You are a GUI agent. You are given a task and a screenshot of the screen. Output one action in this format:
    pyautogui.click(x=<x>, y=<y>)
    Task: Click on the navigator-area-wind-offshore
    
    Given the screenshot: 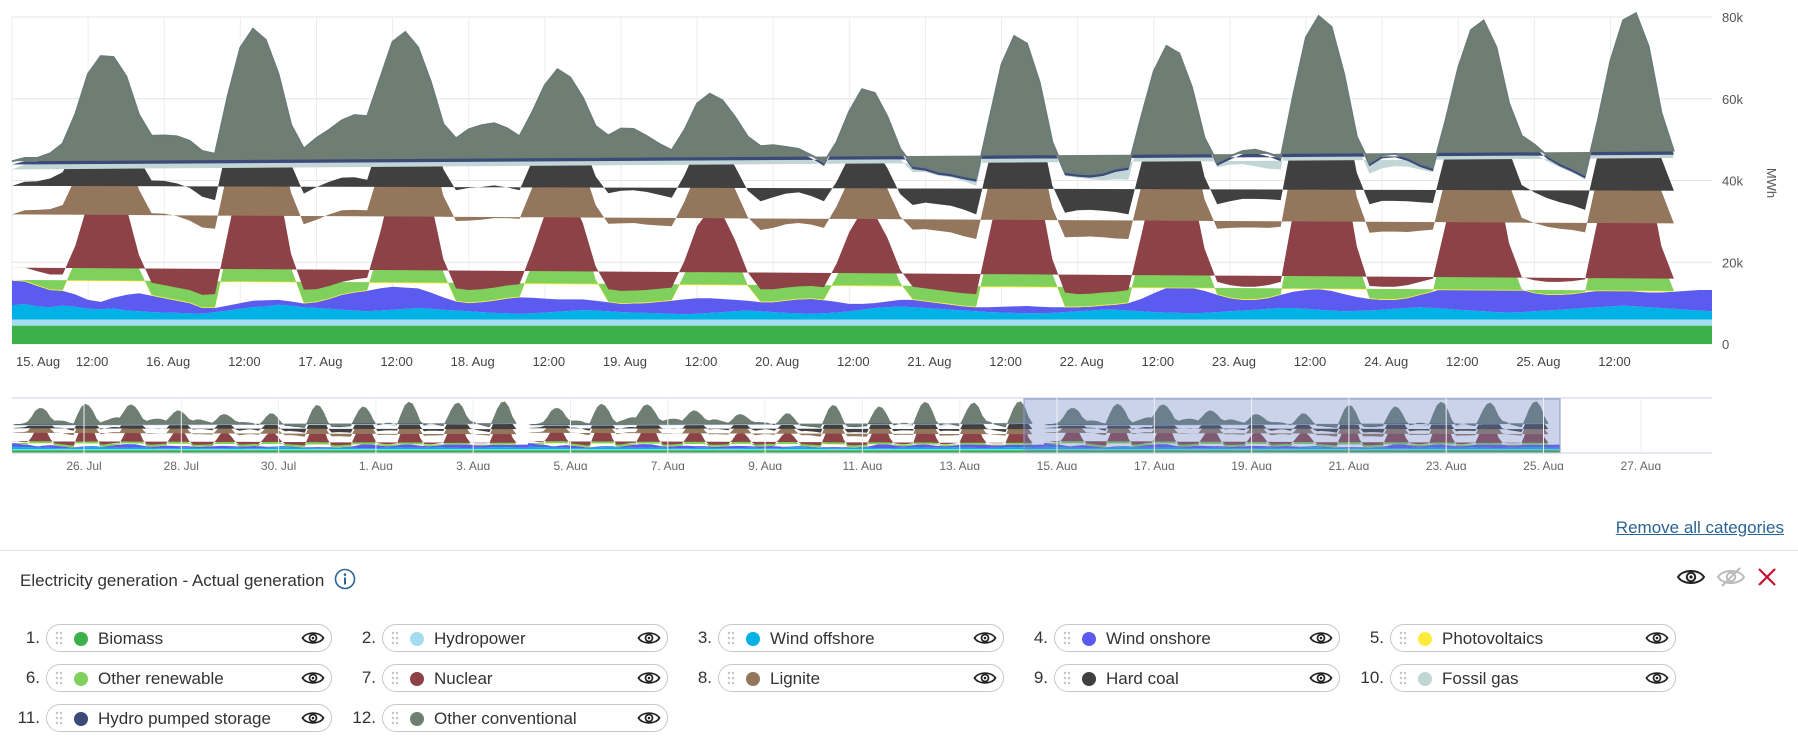 What is the action you would take?
    pyautogui.click(x=270, y=448)
    